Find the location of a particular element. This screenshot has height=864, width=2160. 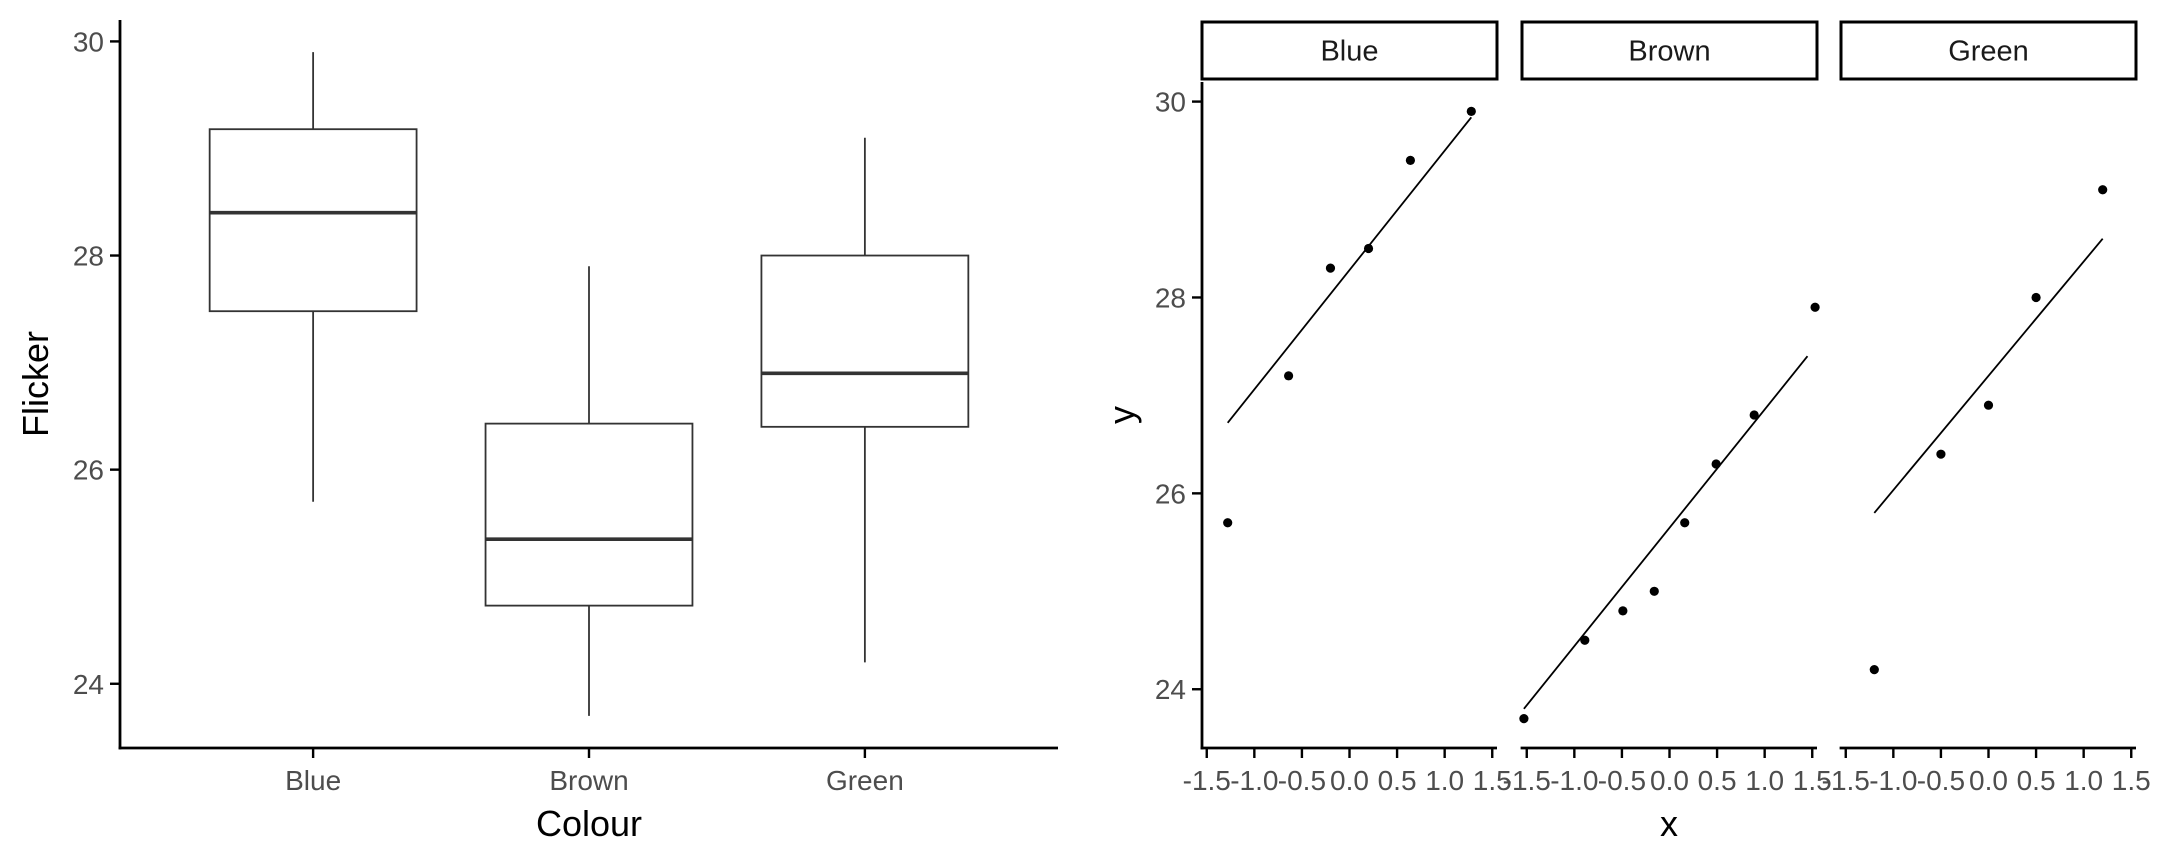

x-axis-title: x is located at coordinates (1669, 823).